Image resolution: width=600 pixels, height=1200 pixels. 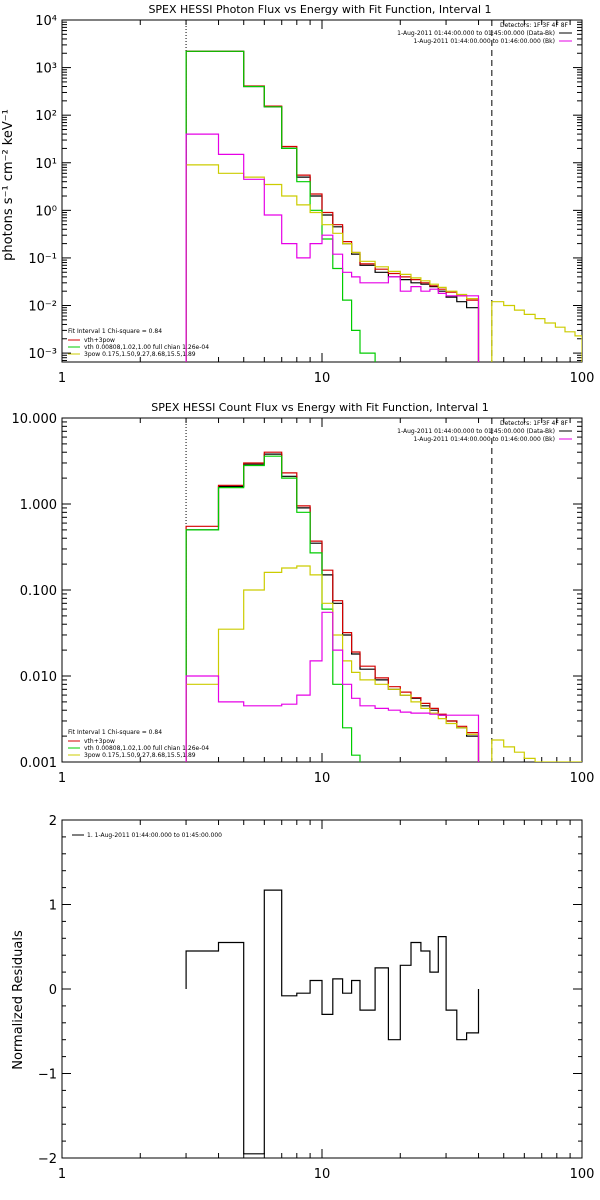 What do you see at coordinates (53, 821) in the screenshot?
I see `y-tick-label: 2` at bounding box center [53, 821].